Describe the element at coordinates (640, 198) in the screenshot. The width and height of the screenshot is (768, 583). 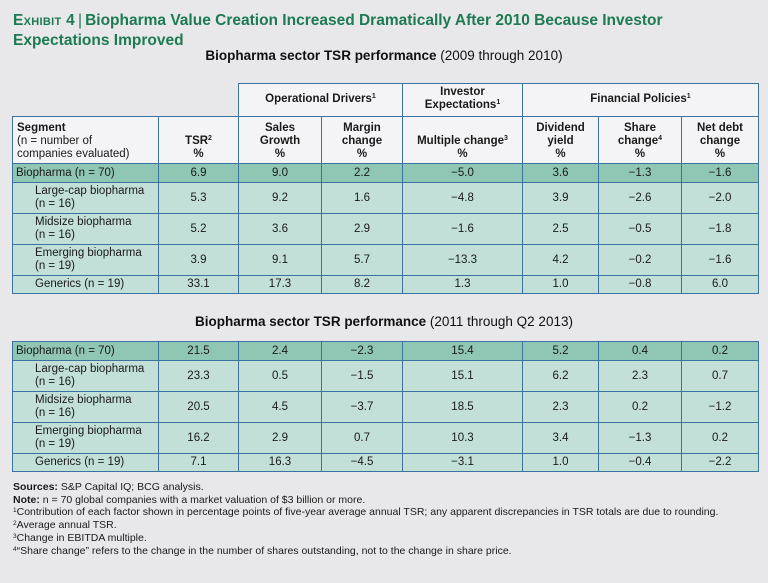
I see `cell-share: −2.6` at that location.